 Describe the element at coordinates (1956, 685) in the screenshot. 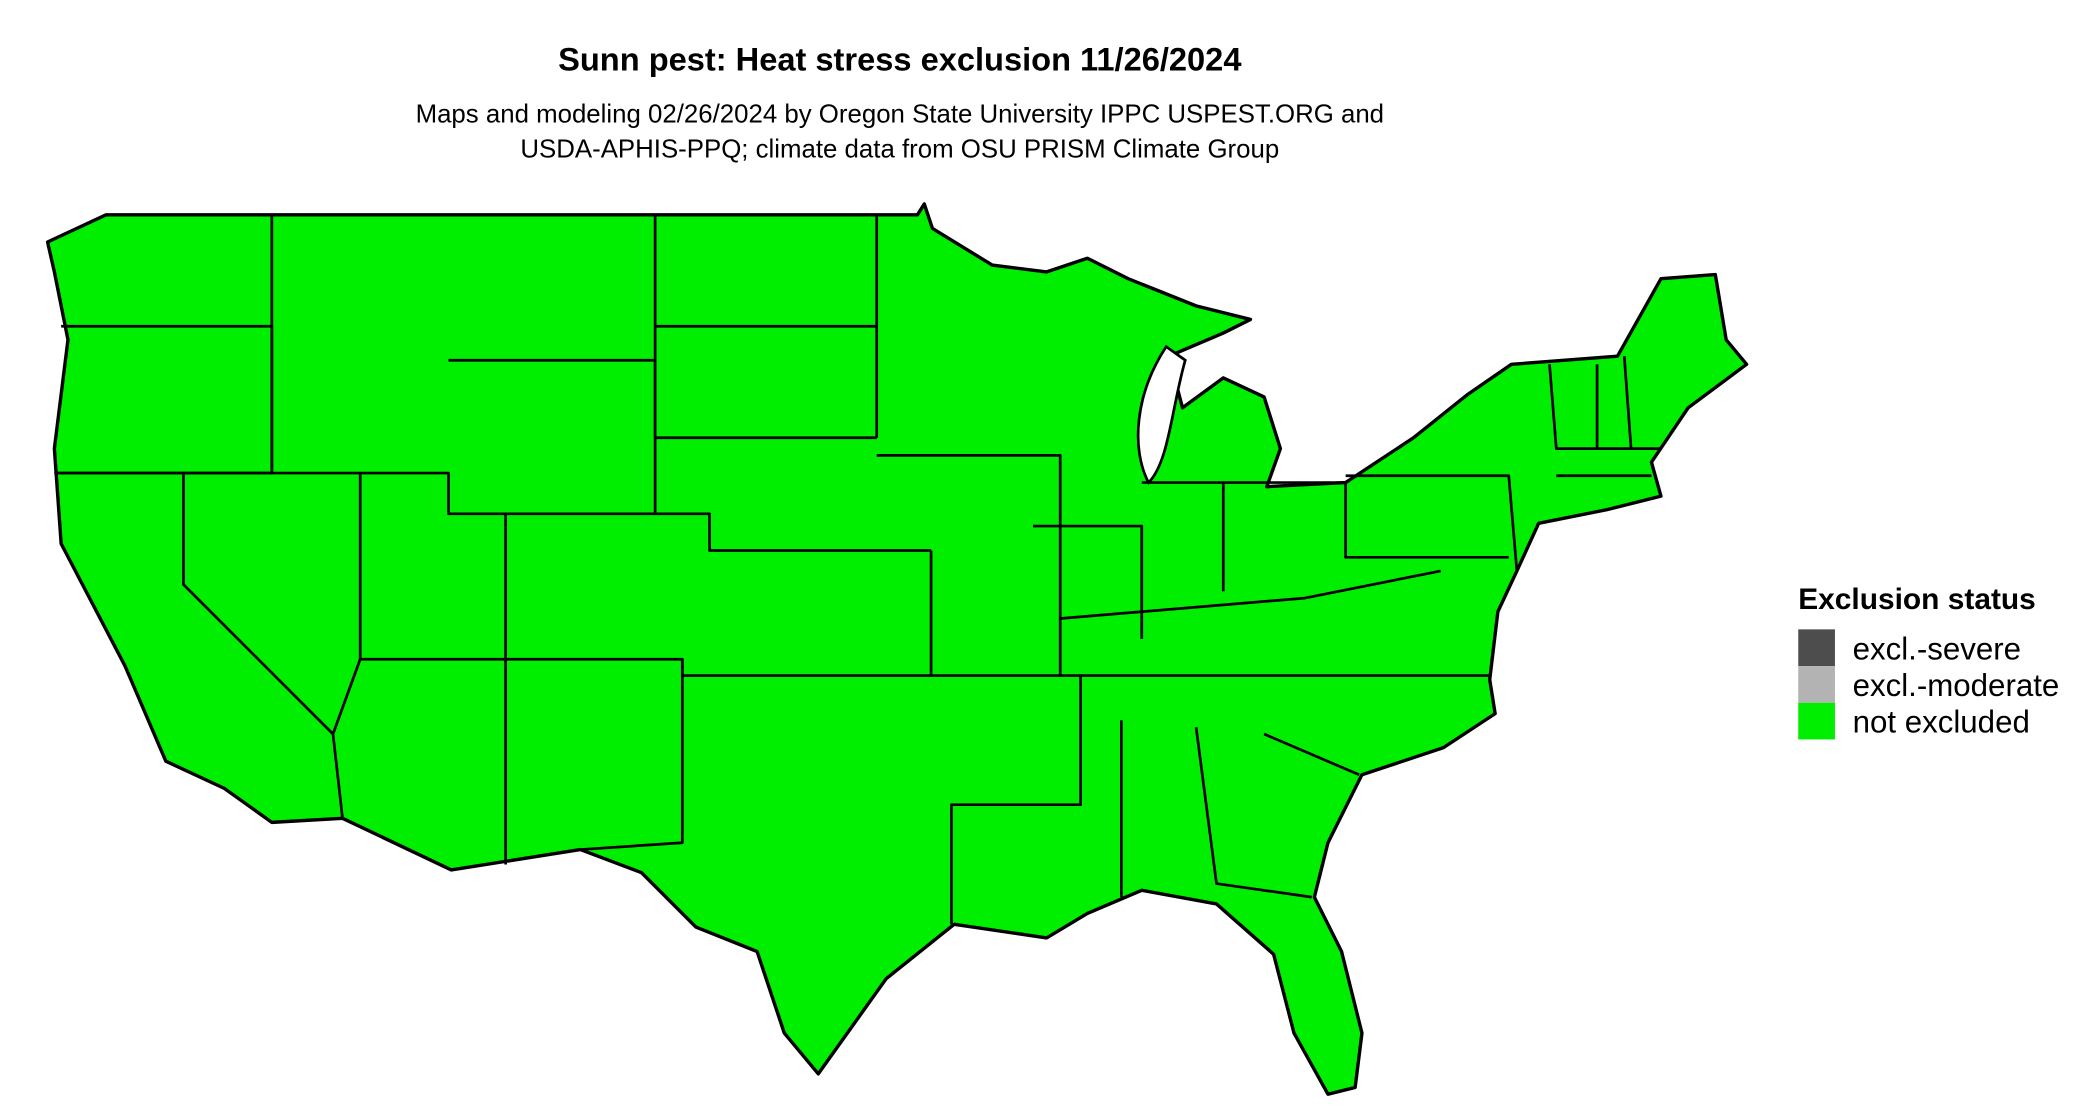

I see `legend-label: excl.-moderate` at that location.